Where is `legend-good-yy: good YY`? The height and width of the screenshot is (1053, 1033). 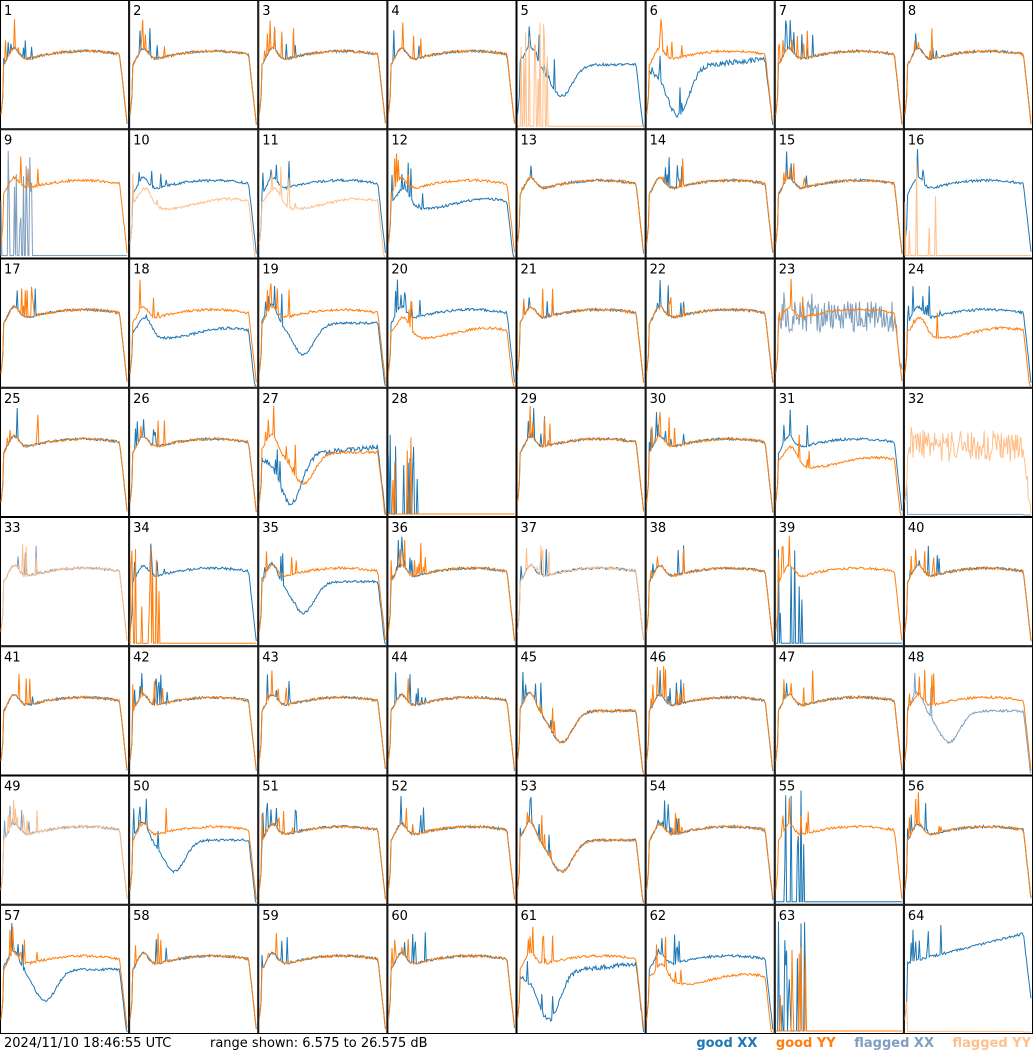
legend-good-yy: good YY is located at coordinates (805, 1043).